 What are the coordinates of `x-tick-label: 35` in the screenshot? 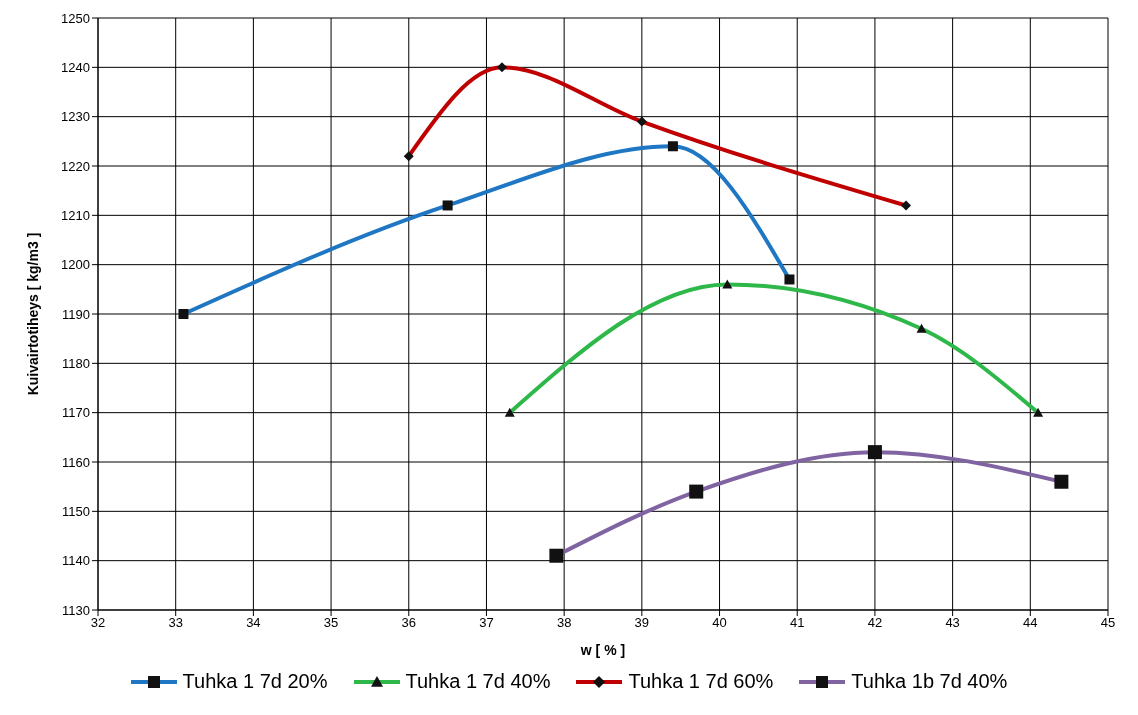 It's located at (331, 623).